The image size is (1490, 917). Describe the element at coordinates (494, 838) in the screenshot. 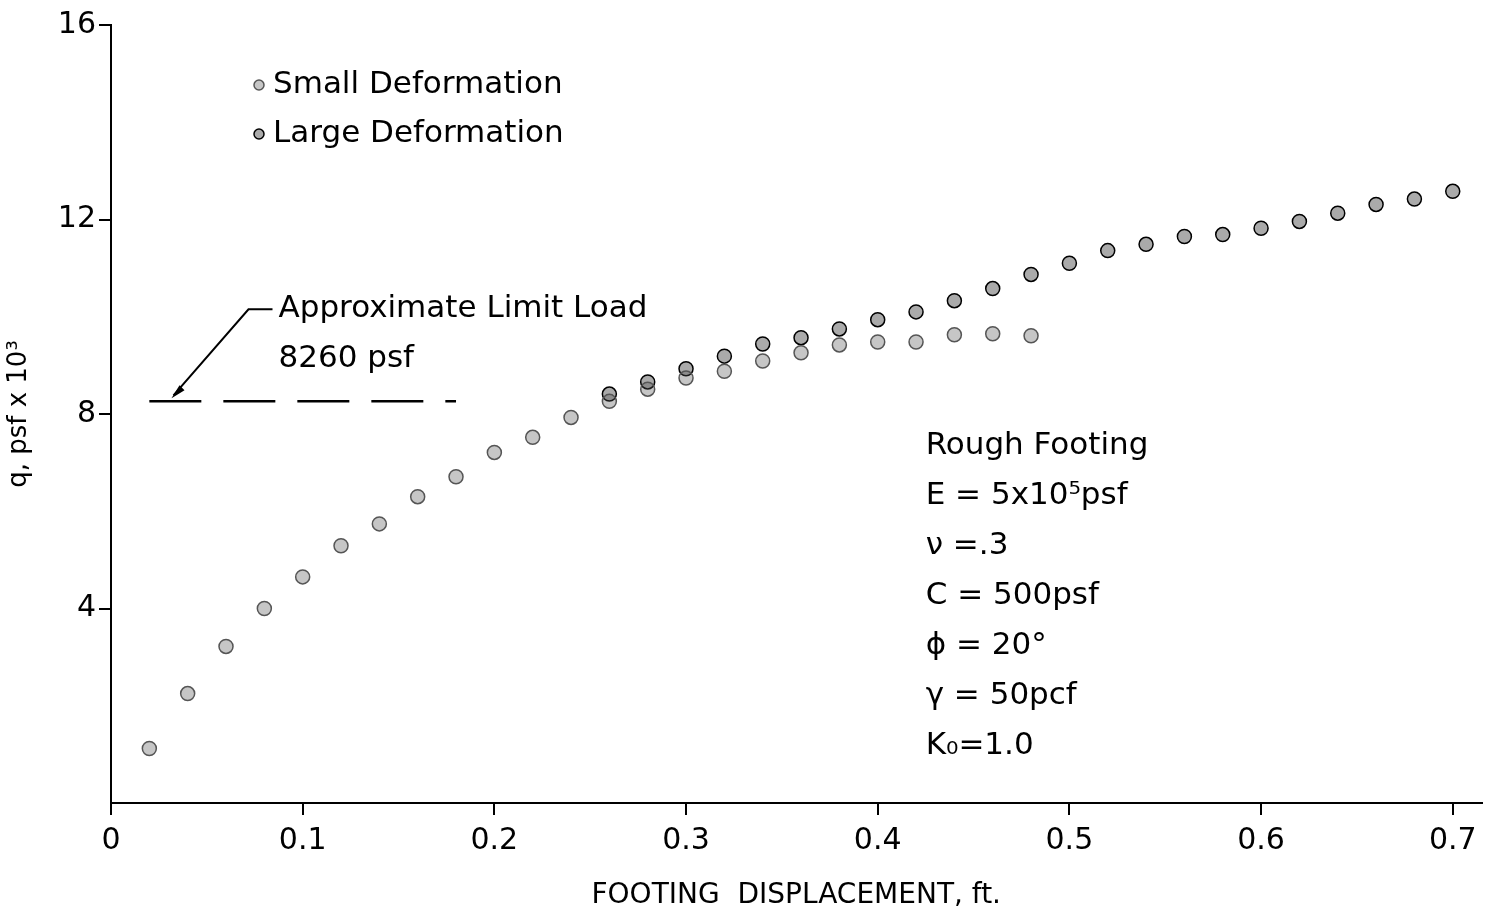

I see `x-tick-label: 0.2` at that location.